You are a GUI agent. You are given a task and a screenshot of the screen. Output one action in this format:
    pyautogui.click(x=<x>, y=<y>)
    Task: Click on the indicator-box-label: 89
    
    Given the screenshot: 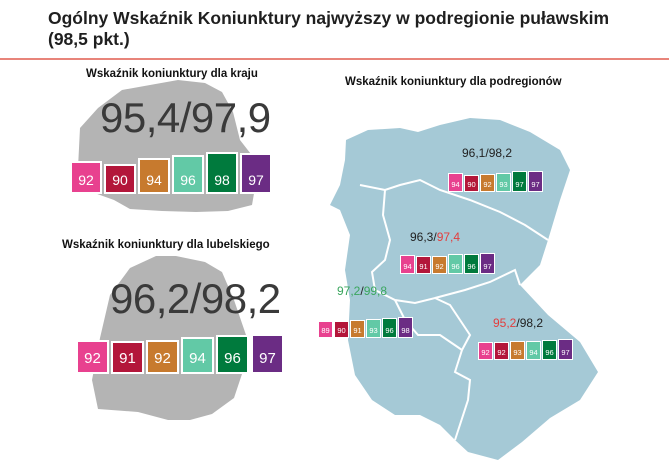 What is the action you would take?
    pyautogui.click(x=325, y=330)
    